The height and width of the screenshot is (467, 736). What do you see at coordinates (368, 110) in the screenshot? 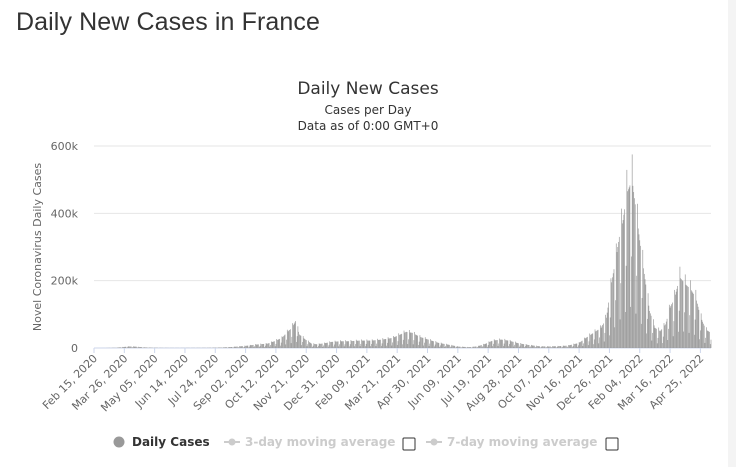
I see `chart-subtitle-line-1: Cases per Day` at bounding box center [368, 110].